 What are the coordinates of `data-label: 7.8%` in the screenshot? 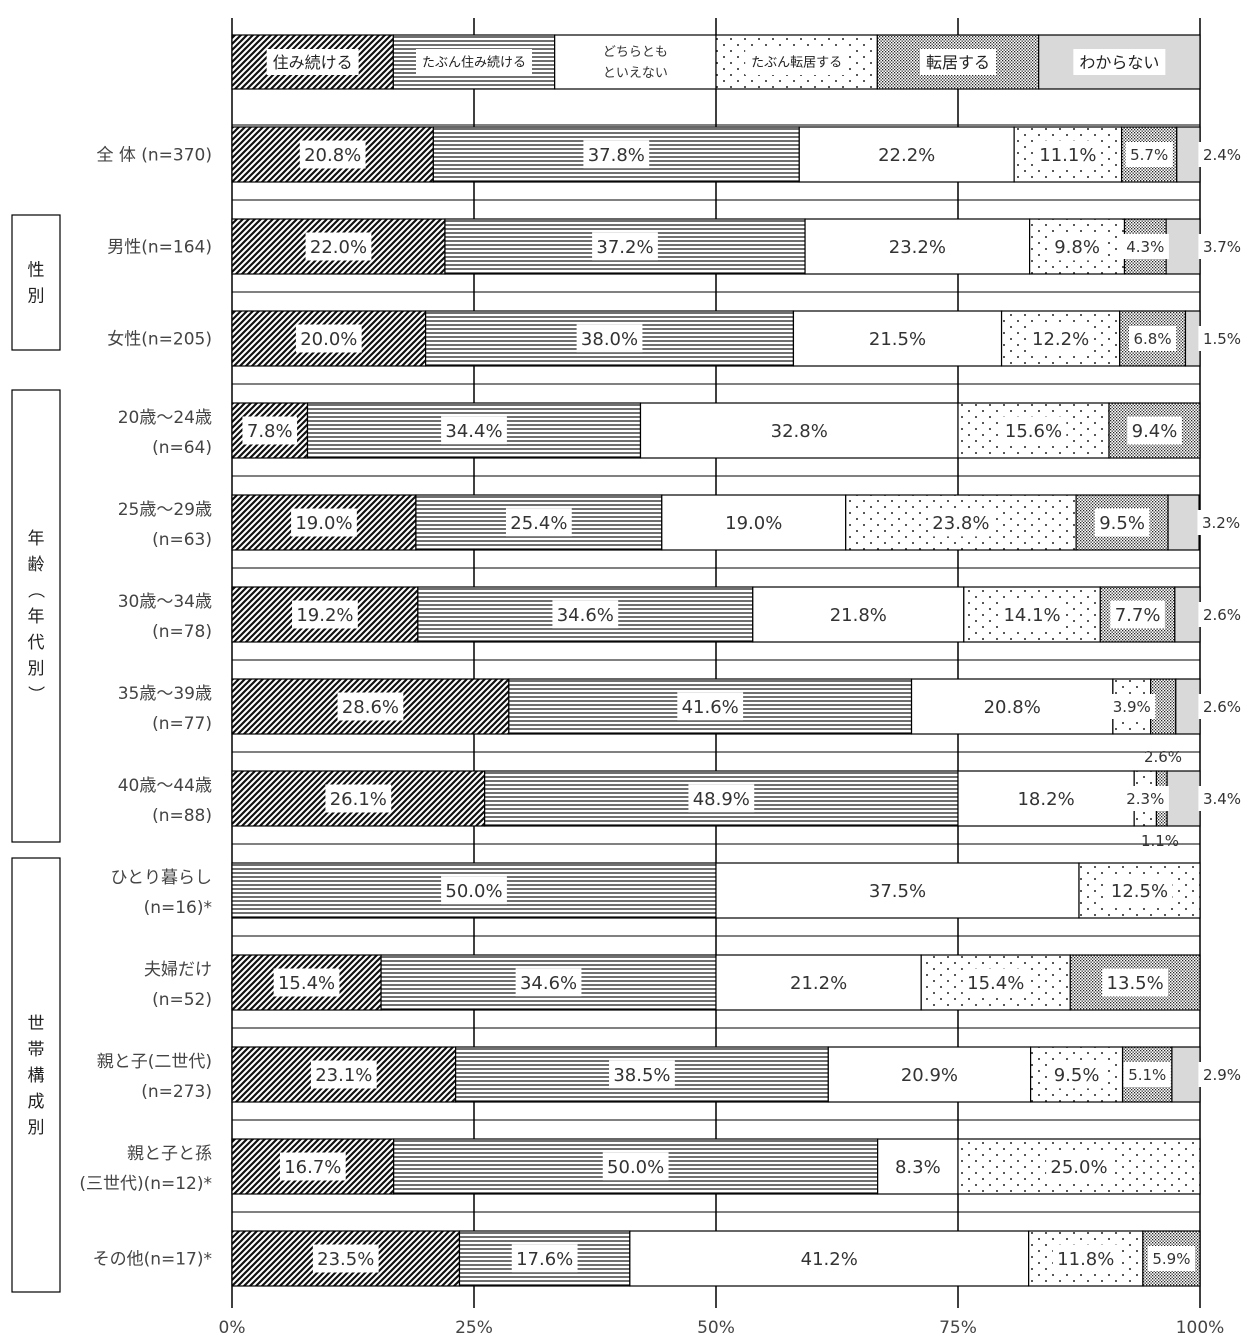 It's located at (270, 430).